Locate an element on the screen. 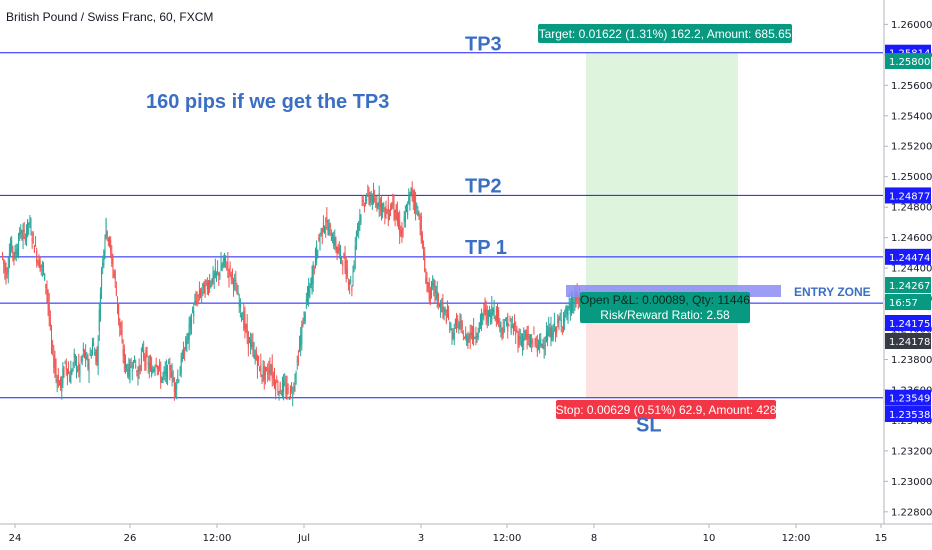  price-tag-3: 1.24175 is located at coordinates (908, 323).